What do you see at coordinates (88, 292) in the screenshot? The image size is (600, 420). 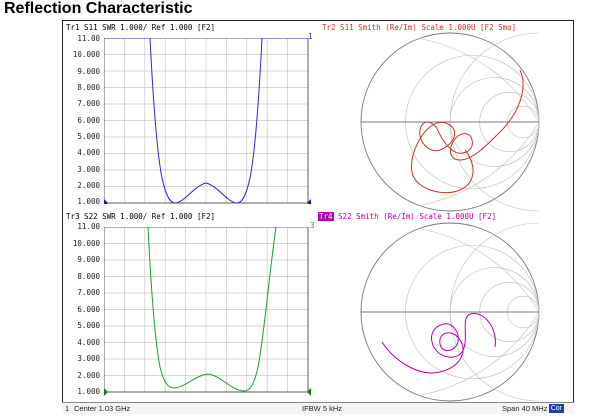 I see `tr3-tick-4: 7.000` at bounding box center [88, 292].